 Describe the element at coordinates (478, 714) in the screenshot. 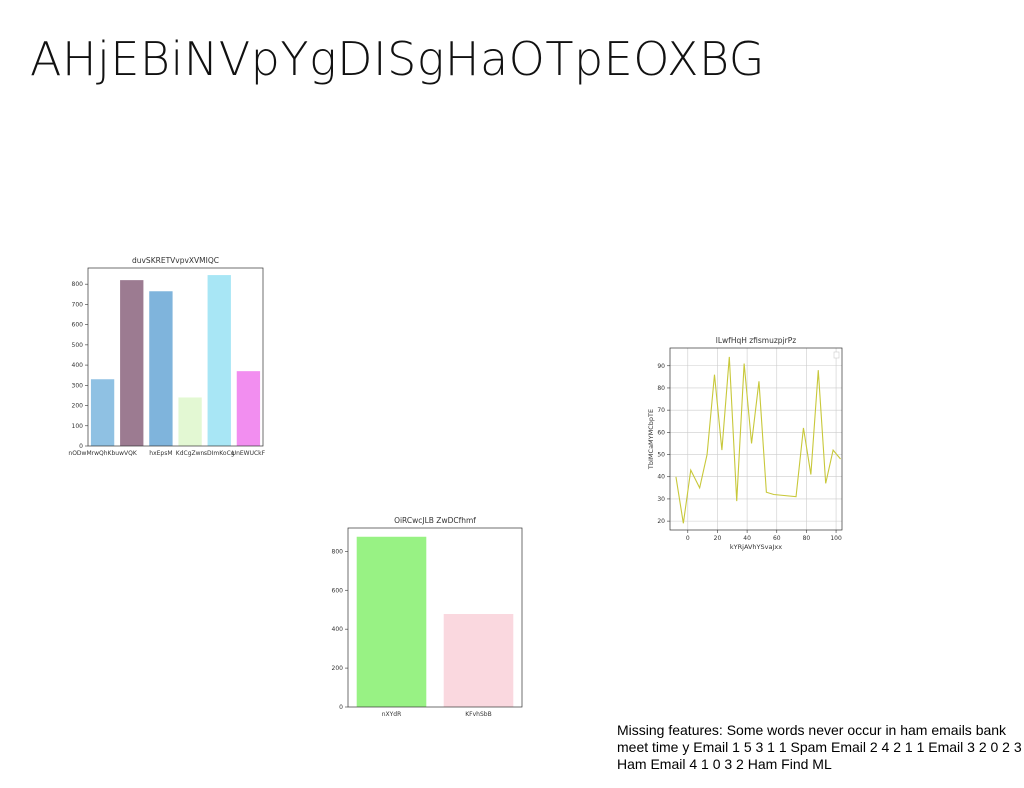

I see `x-tick-label: KFvhSbB` at that location.